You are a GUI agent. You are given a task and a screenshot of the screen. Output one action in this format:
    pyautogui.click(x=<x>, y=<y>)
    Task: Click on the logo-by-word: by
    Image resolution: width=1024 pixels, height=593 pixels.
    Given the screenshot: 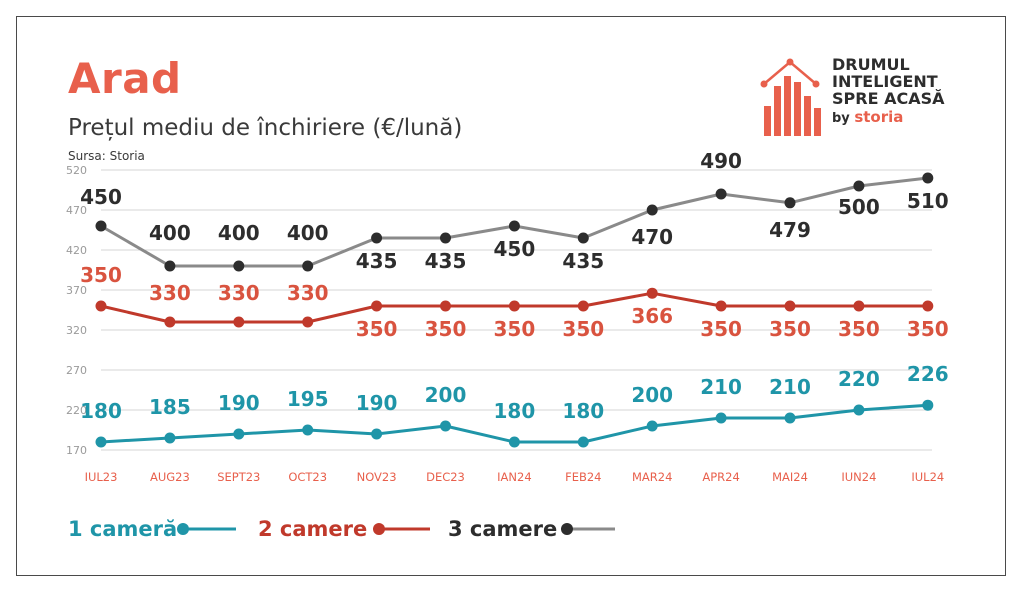 What is the action you would take?
    pyautogui.click(x=841, y=118)
    